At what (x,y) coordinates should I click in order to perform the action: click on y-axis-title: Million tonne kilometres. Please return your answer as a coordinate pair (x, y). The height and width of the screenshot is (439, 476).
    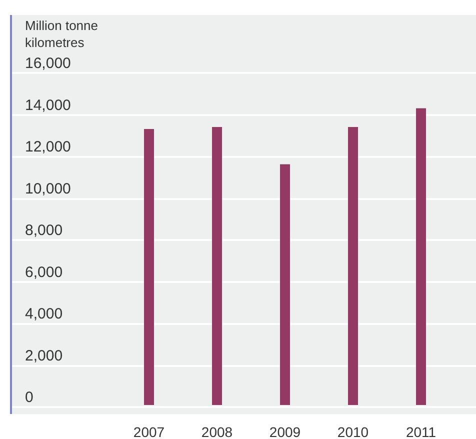
    Looking at the image, I should click on (63, 34).